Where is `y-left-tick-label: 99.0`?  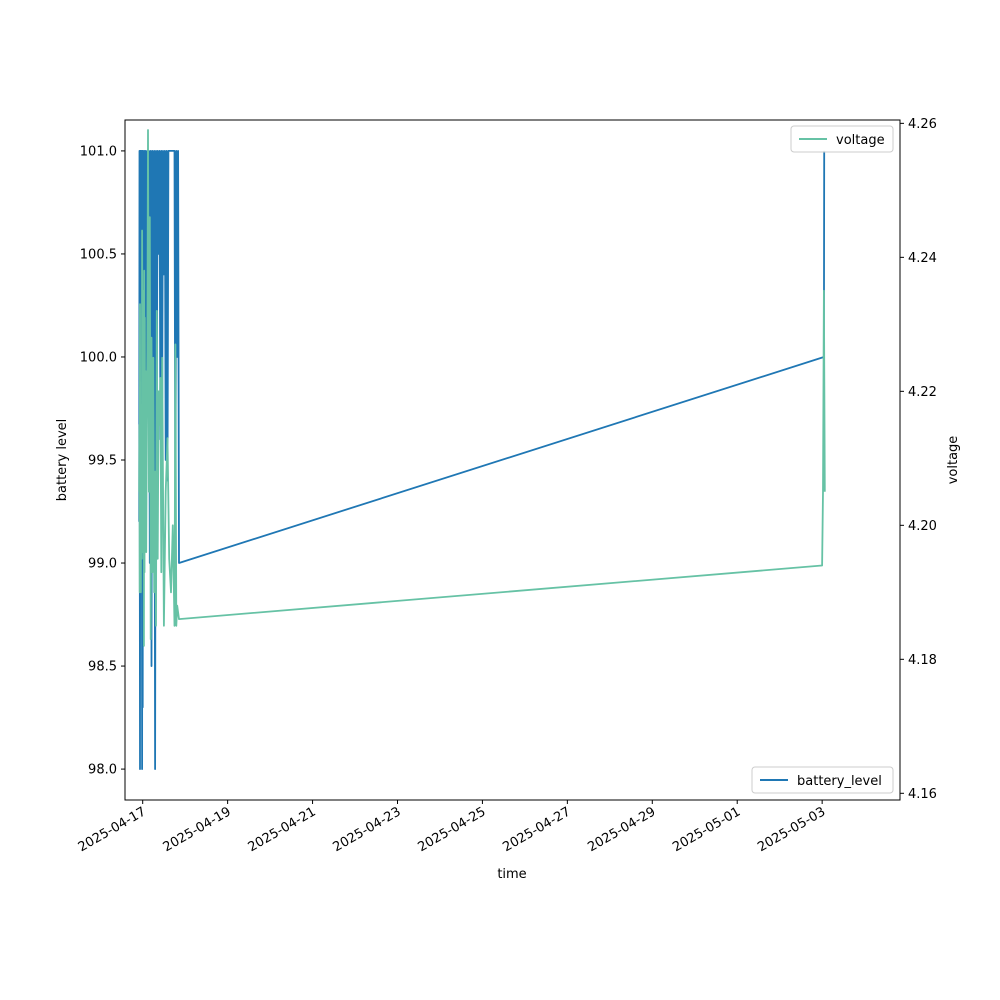 y-left-tick-label: 99.0 is located at coordinates (102, 564).